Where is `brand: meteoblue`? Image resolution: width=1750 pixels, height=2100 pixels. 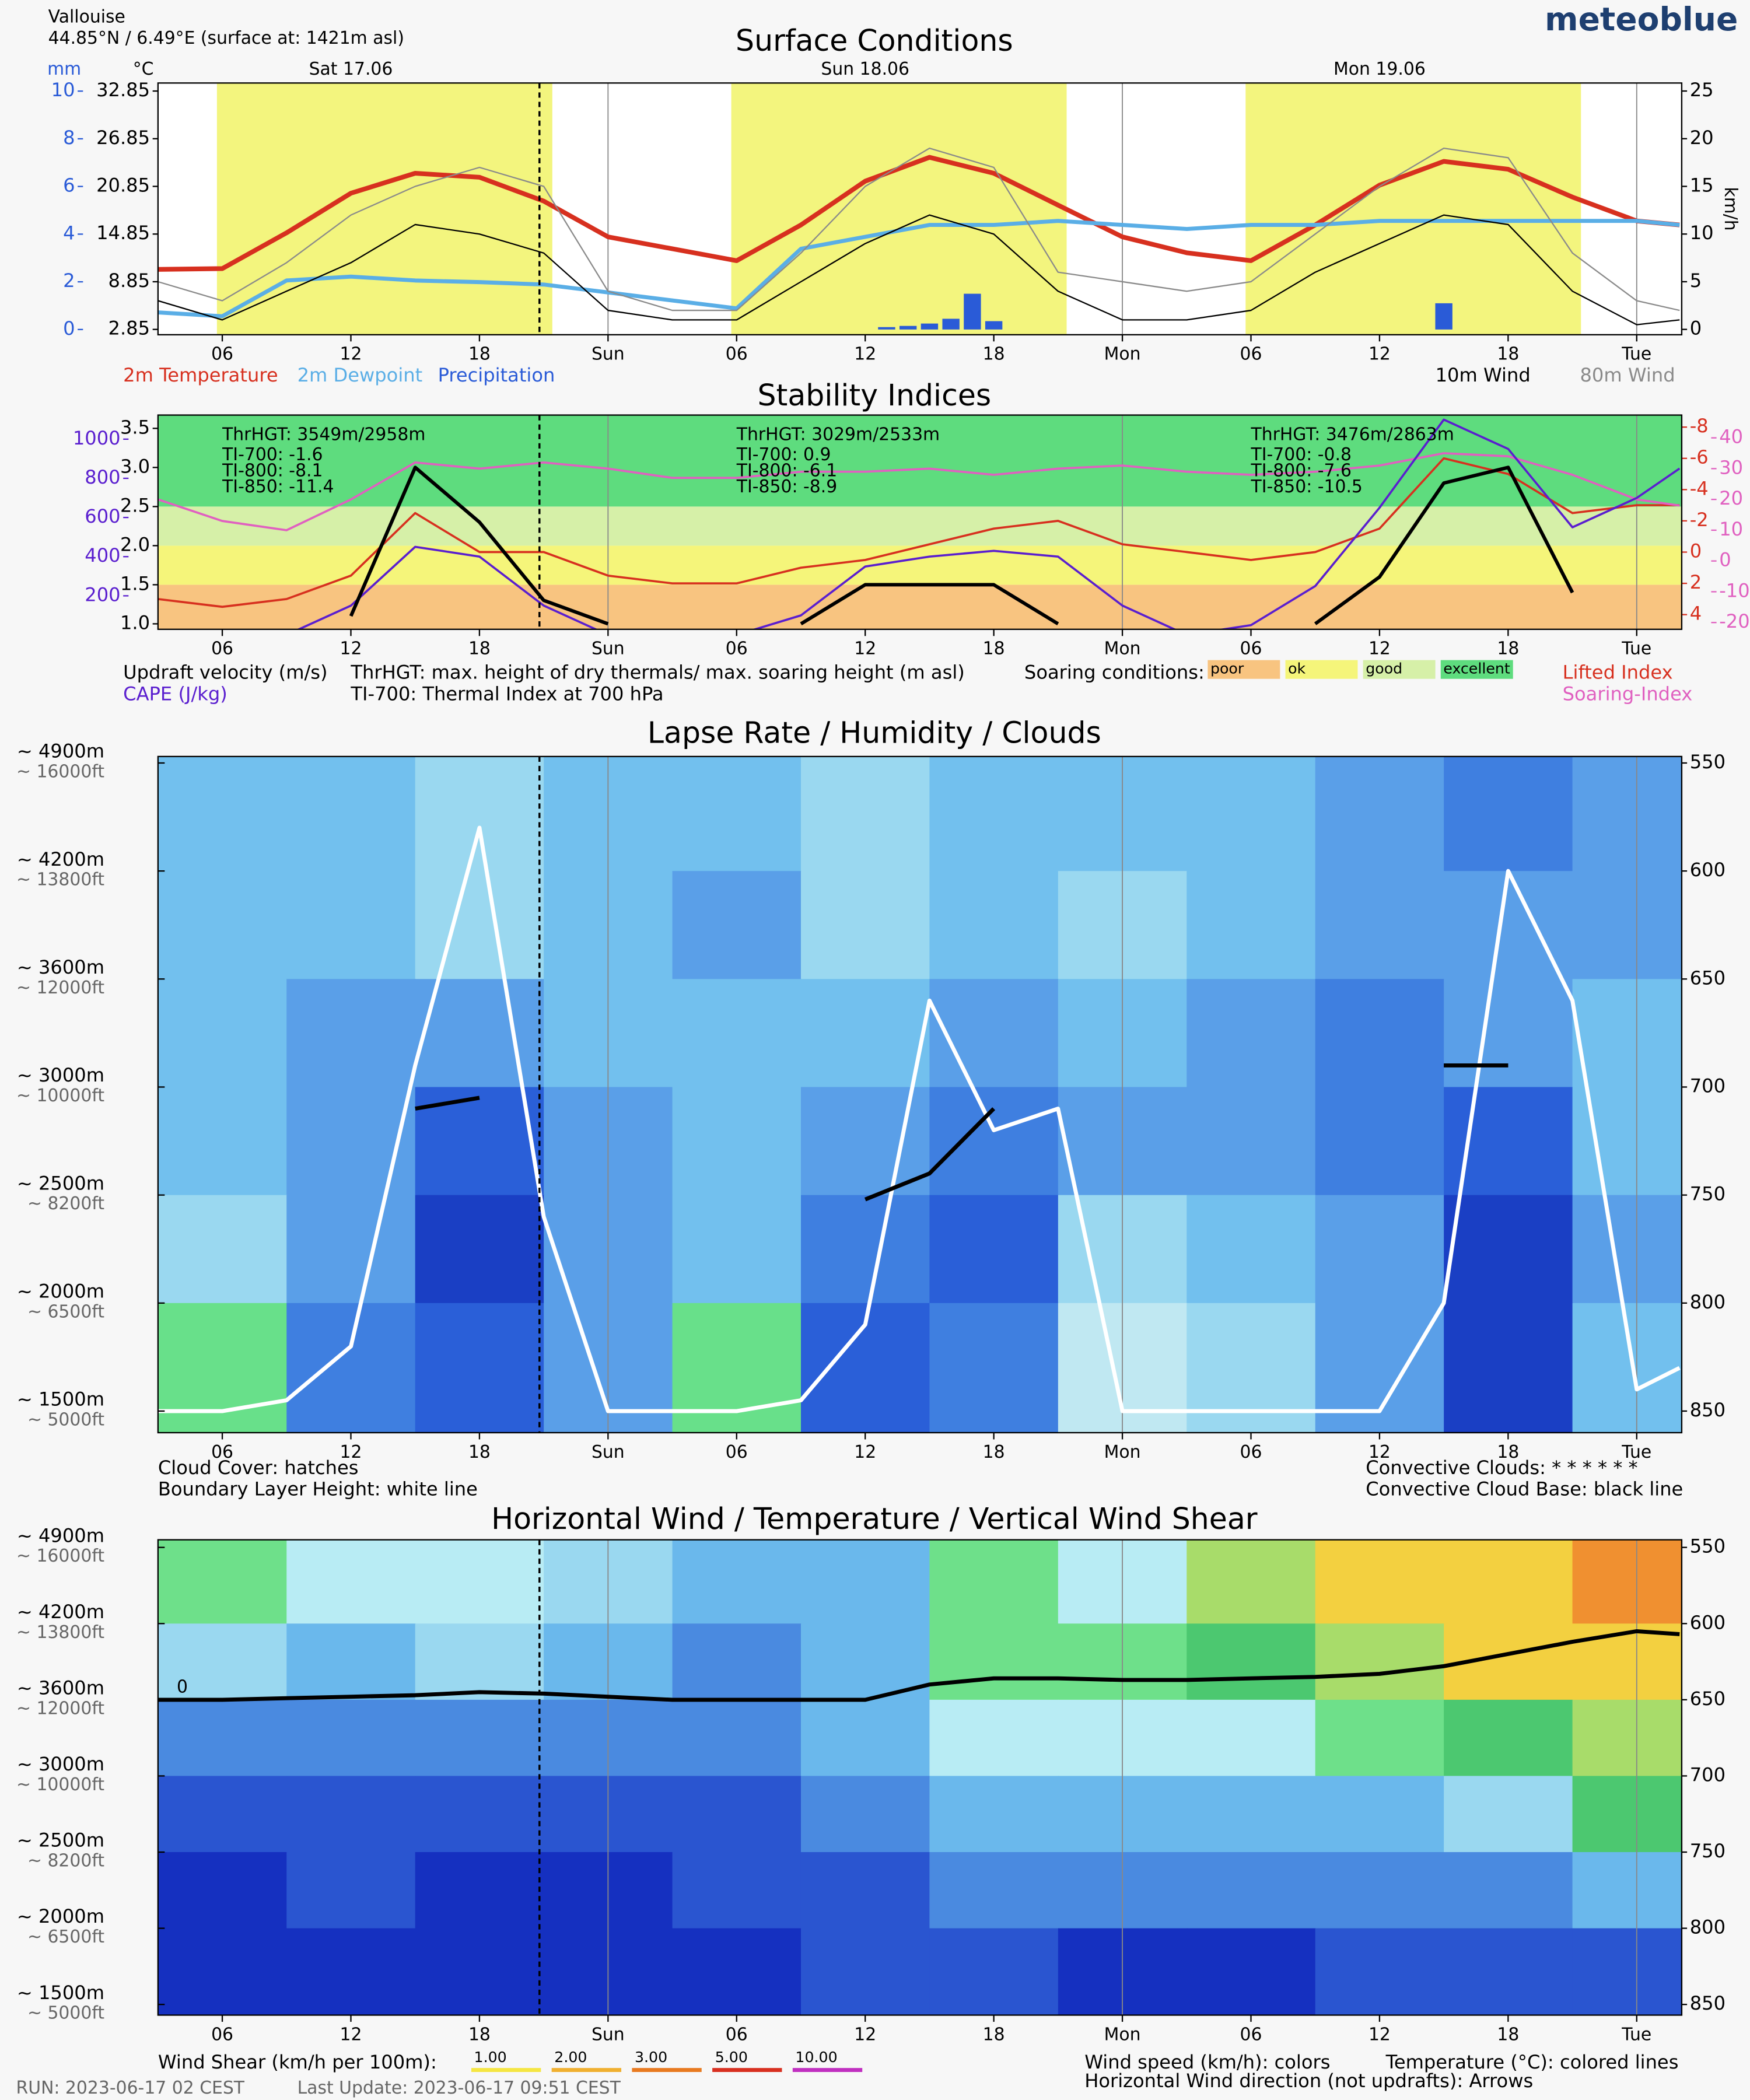
brand: meteoblue is located at coordinates (1641, 19).